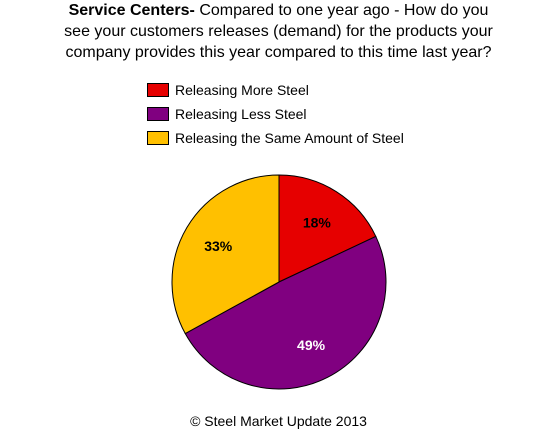  I want to click on pie-slice-same, so click(225, 254).